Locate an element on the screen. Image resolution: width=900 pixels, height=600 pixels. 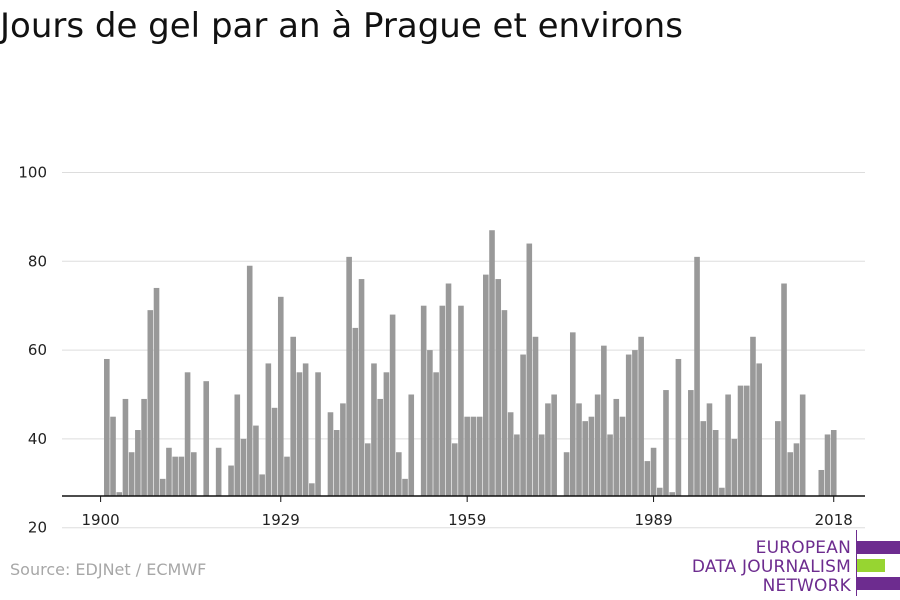
bar-1946 is located at coordinates (386, 434).